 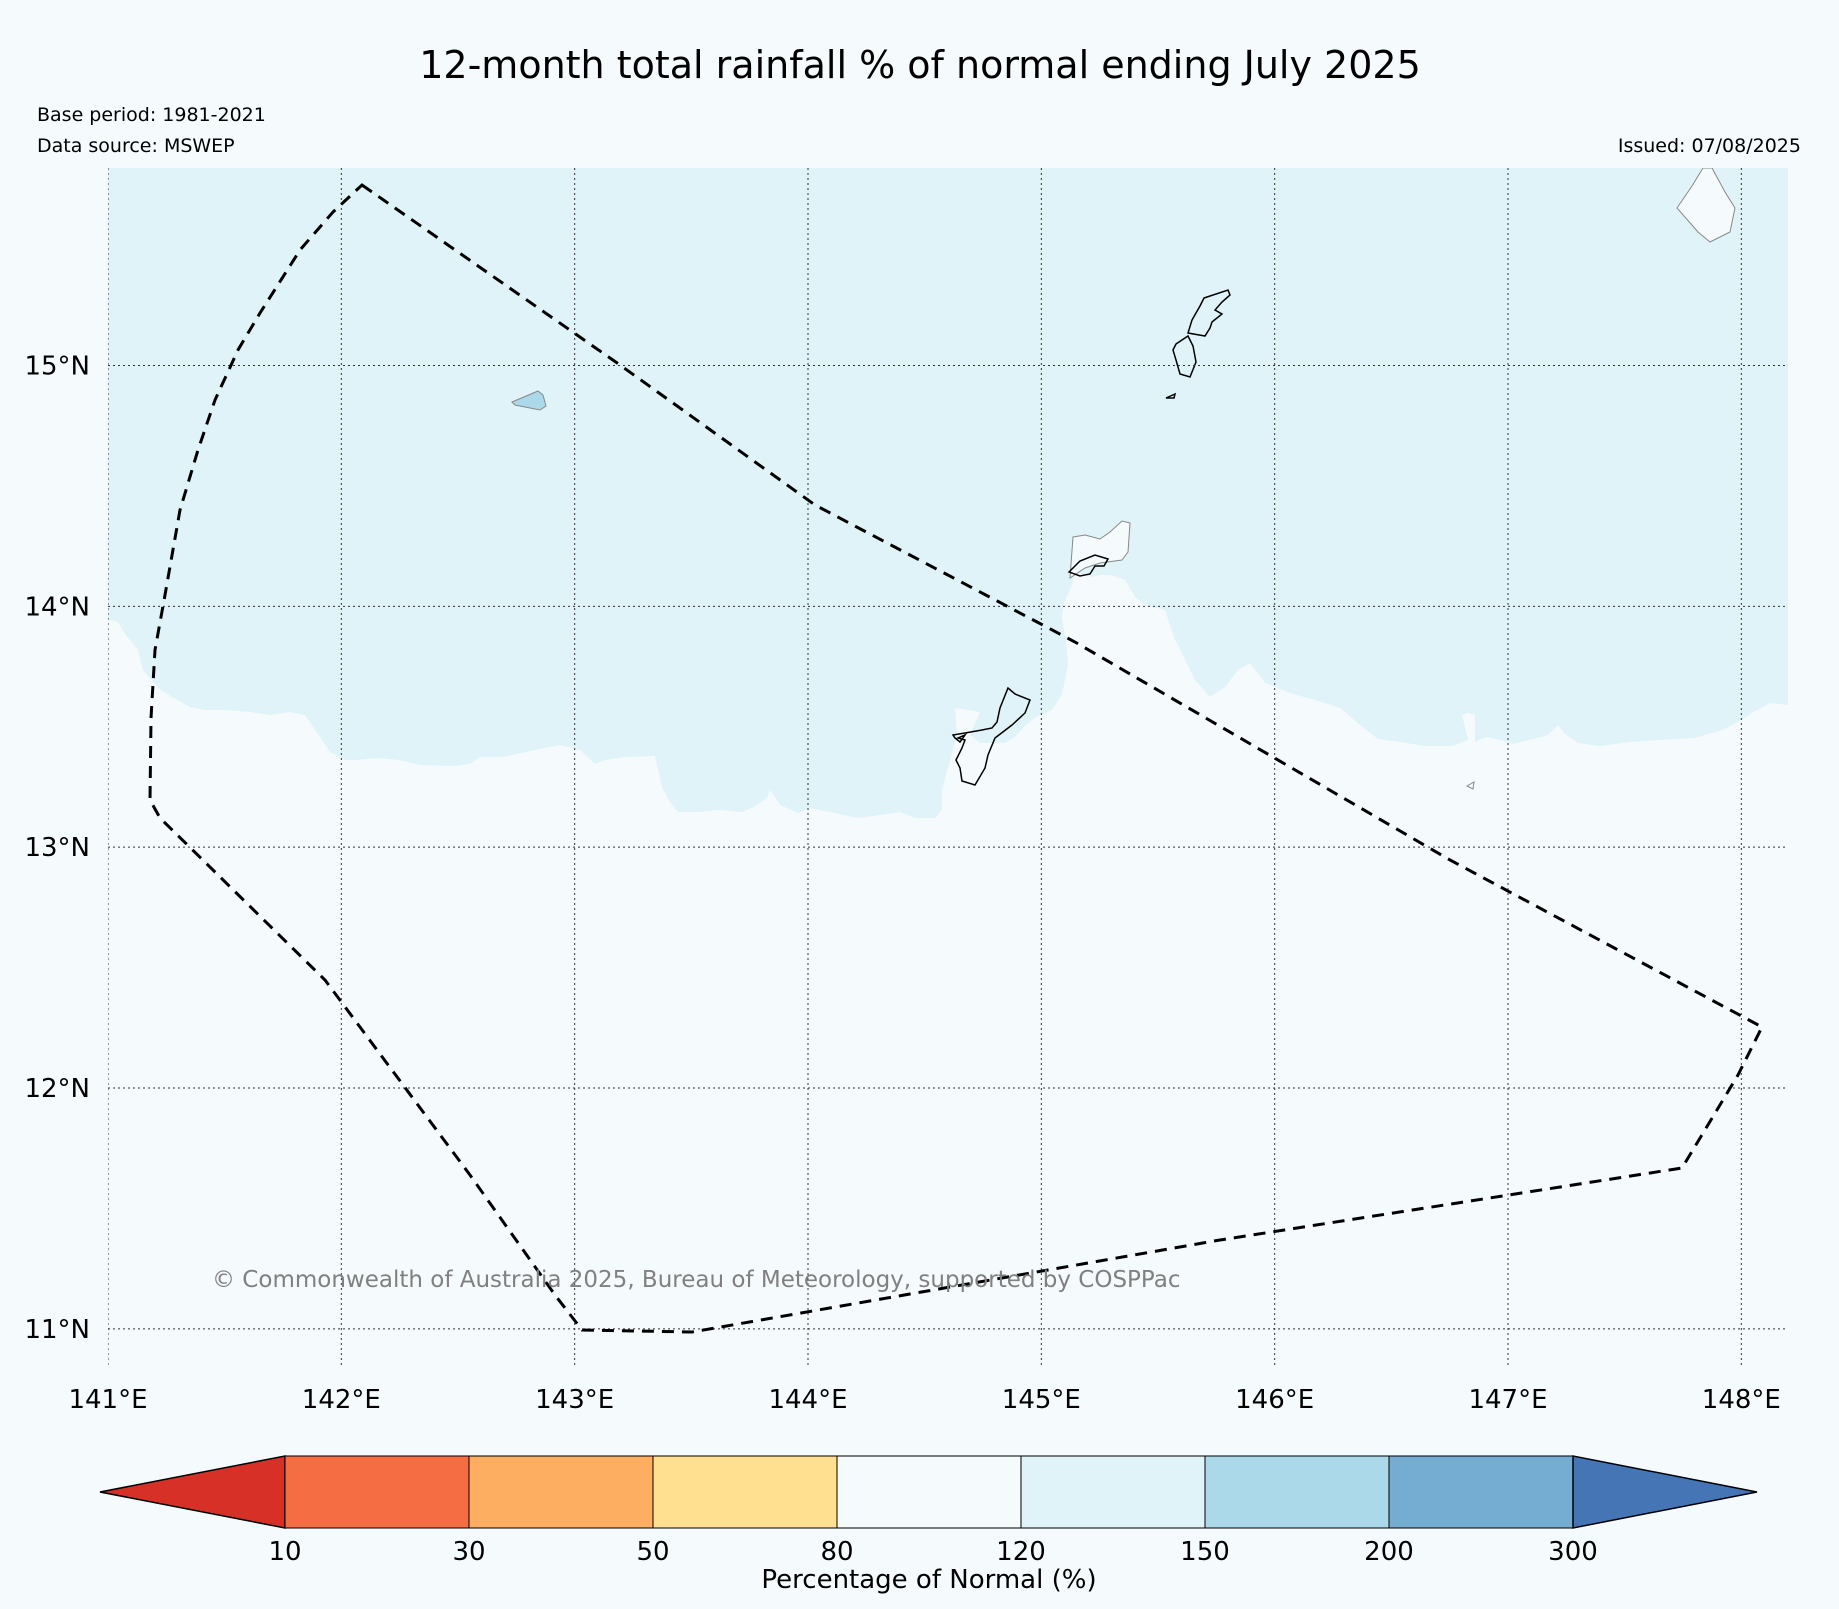 What do you see at coordinates (836, 1552) in the screenshot?
I see `colorbar-tick-3: 80` at bounding box center [836, 1552].